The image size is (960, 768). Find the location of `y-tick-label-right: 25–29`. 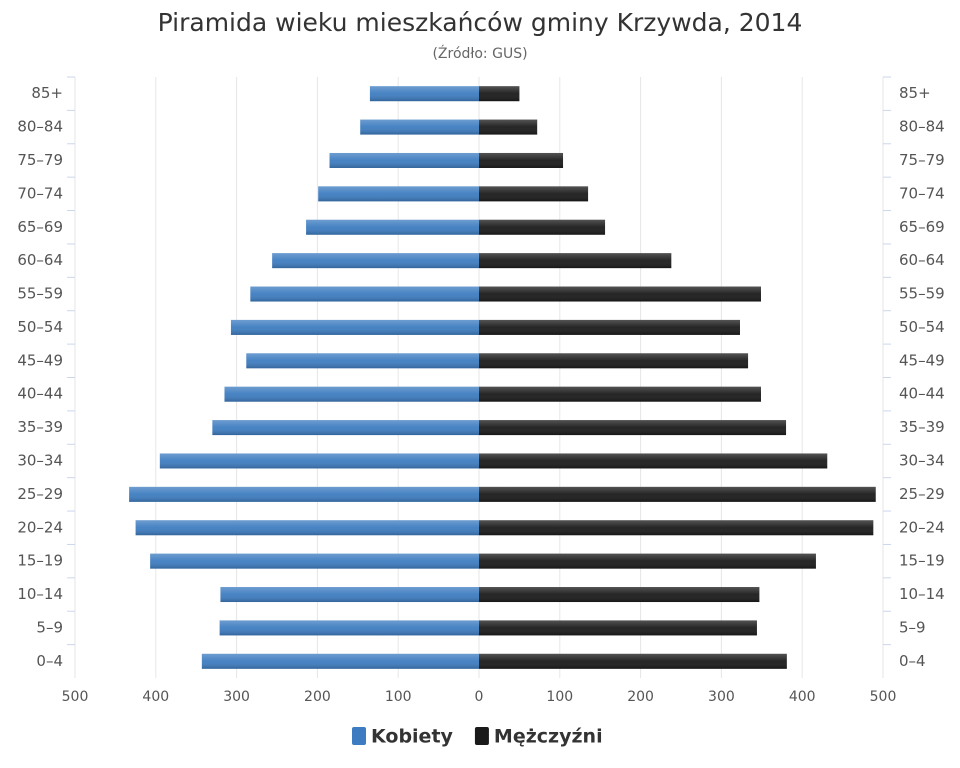

y-tick-label-right: 25–29 is located at coordinates (922, 494).